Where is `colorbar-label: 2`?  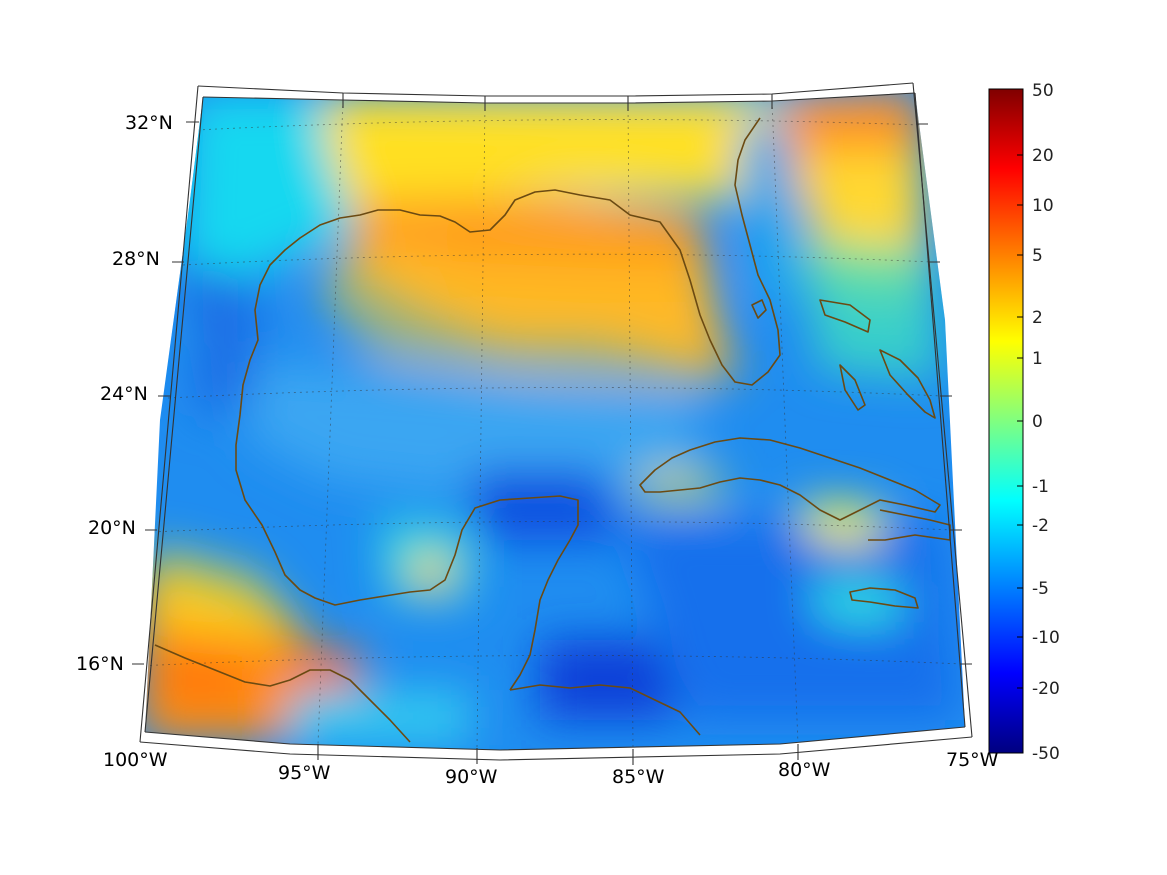 colorbar-label: 2 is located at coordinates (1037, 318).